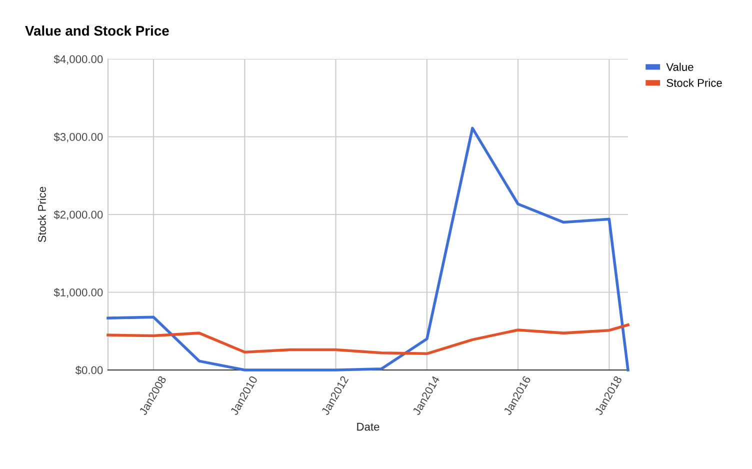 The image size is (752, 469). What do you see at coordinates (42, 214) in the screenshot?
I see `y-axis-title: Stock Price` at bounding box center [42, 214].